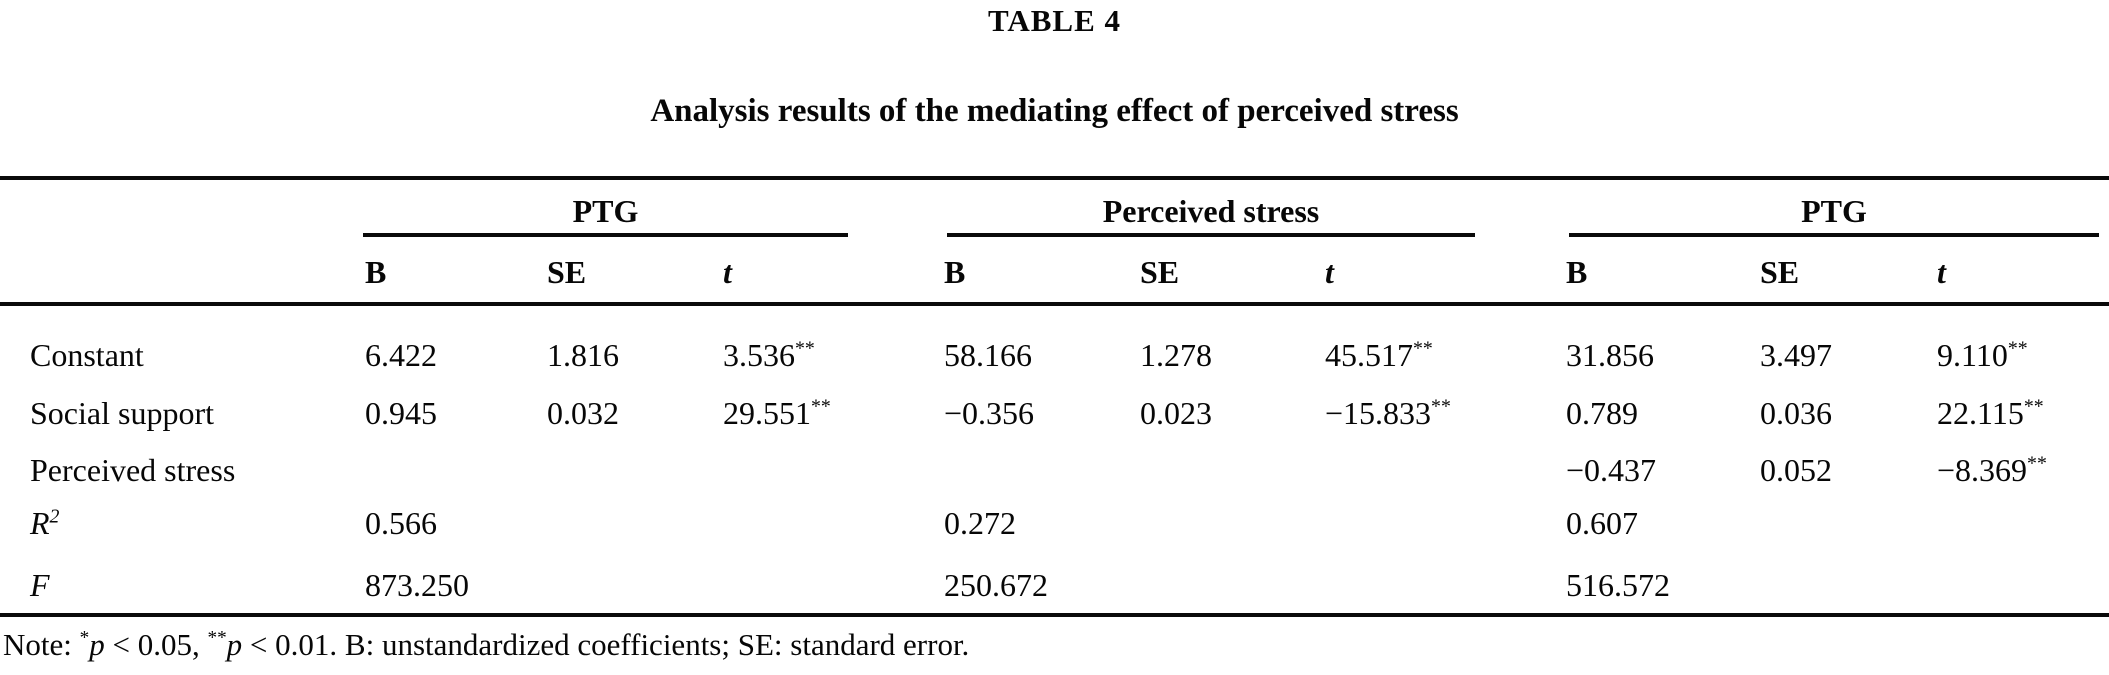 The image size is (2109, 675). I want to click on table-cell: −15.833**, so click(1388, 412).